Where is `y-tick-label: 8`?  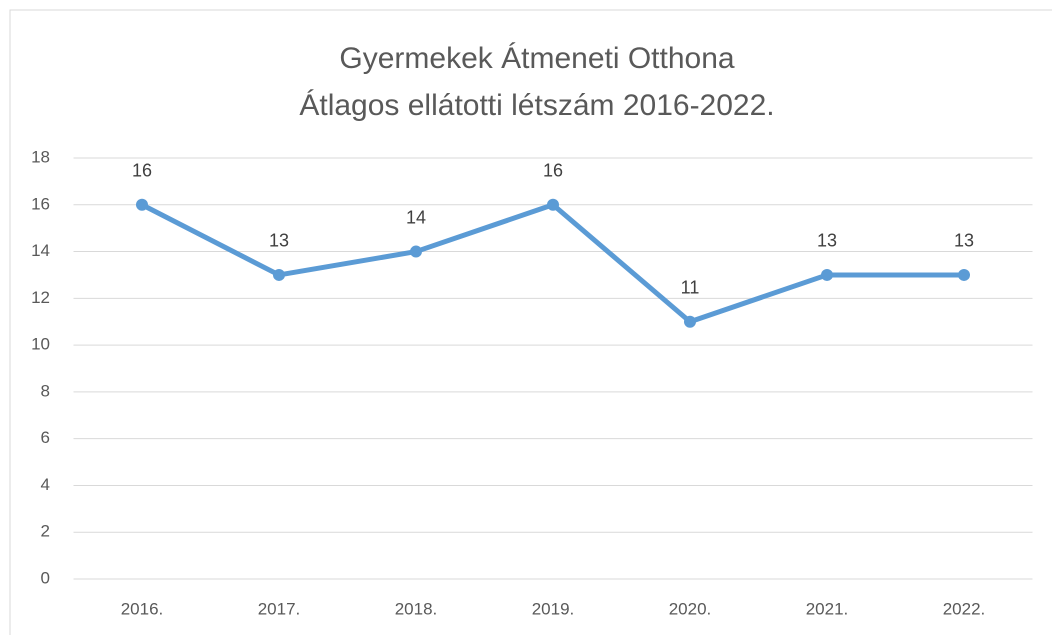
y-tick-label: 8 is located at coordinates (45, 390).